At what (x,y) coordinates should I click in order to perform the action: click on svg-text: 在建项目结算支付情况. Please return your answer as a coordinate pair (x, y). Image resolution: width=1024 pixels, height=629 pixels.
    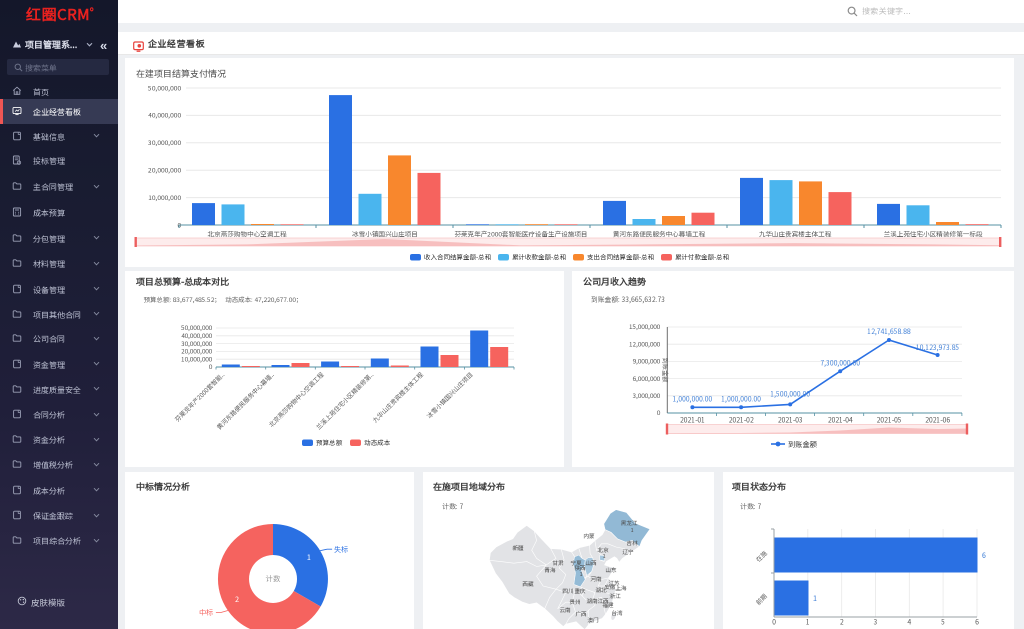
    Looking at the image, I should click on (181, 73).